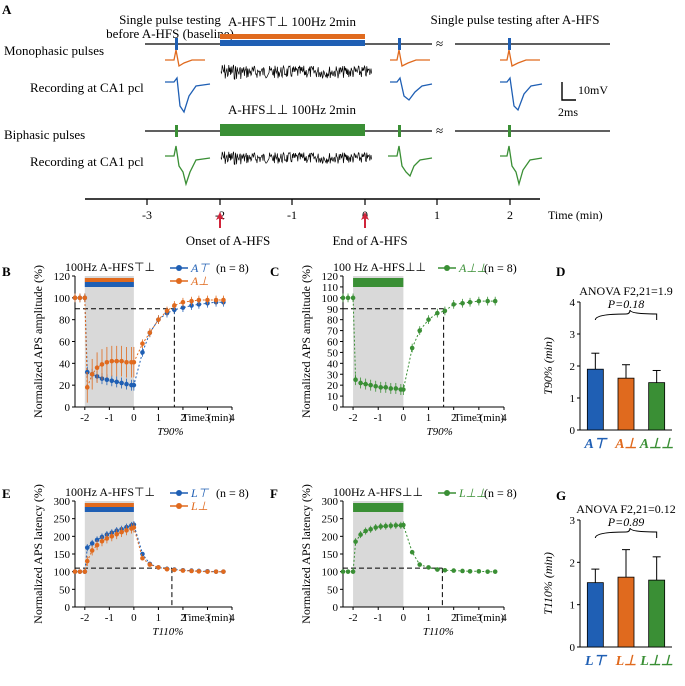  I want to click on scale-voltage: 10mV, so click(593, 90).